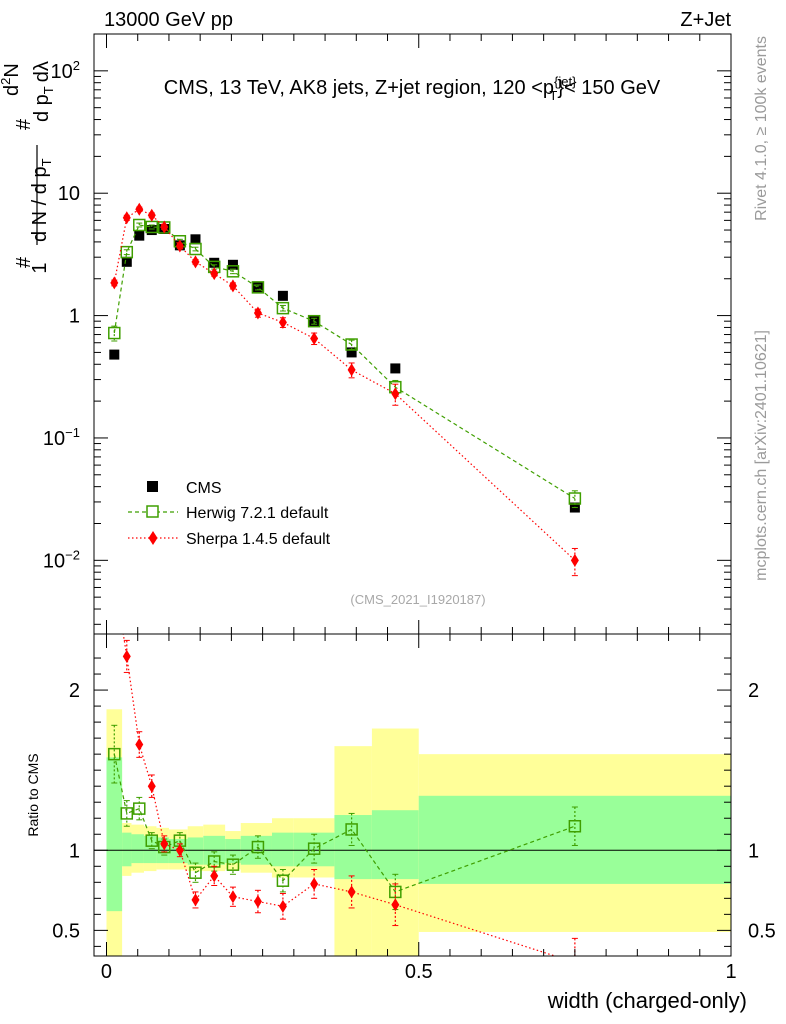 The image size is (786, 1024). Describe the element at coordinates (152, 486) in the screenshot. I see `legend-marker-cms` at that location.